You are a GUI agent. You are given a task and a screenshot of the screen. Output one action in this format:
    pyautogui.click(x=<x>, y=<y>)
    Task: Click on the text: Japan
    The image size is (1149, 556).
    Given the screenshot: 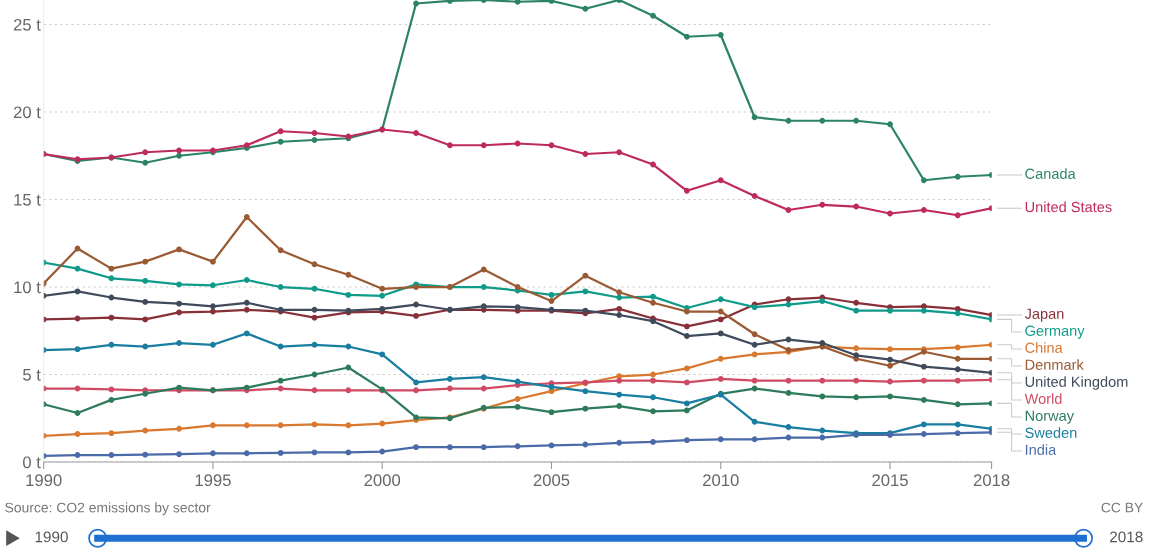 What is the action you would take?
    pyautogui.click(x=1044, y=315)
    